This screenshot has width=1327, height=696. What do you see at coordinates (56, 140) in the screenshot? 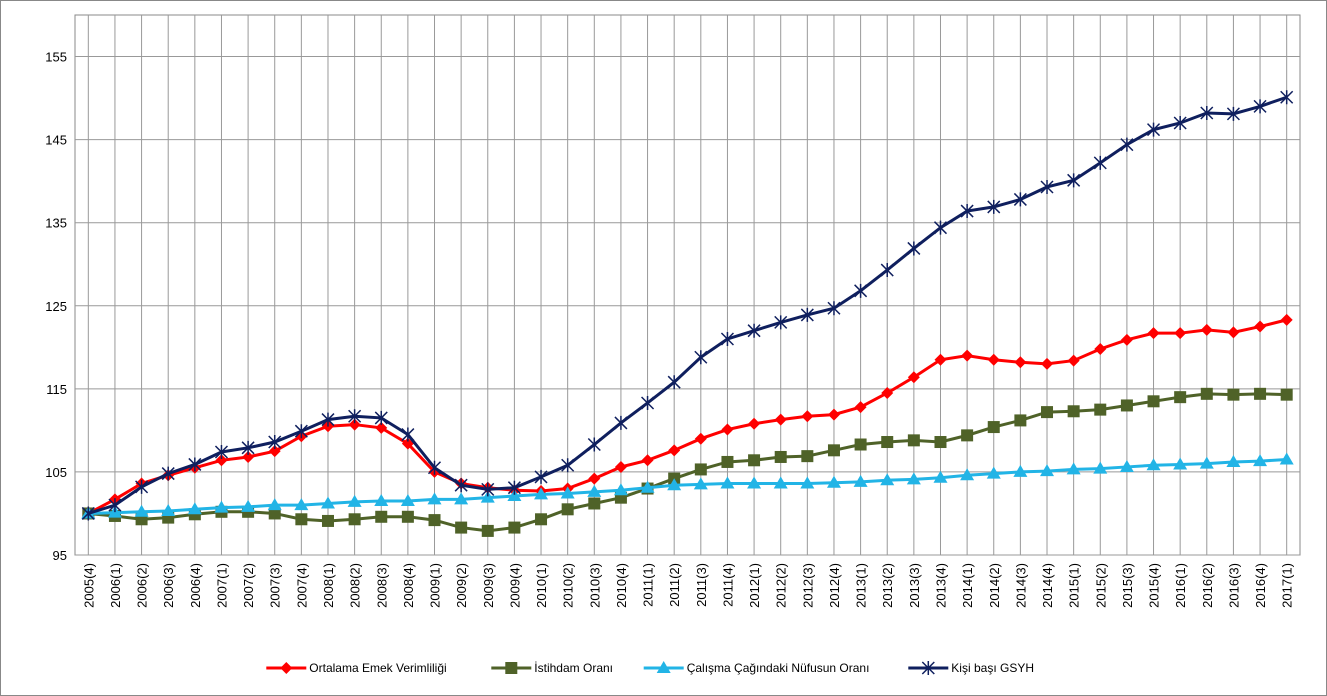
I see `y-tick-label: 145` at bounding box center [56, 140].